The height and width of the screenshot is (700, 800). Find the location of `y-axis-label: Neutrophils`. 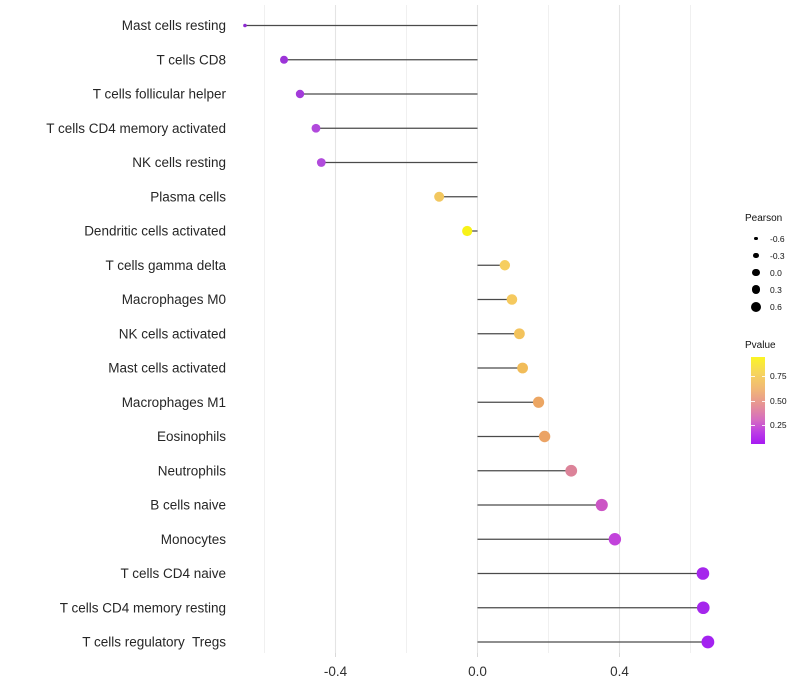

y-axis-label: Neutrophils is located at coordinates (192, 470).